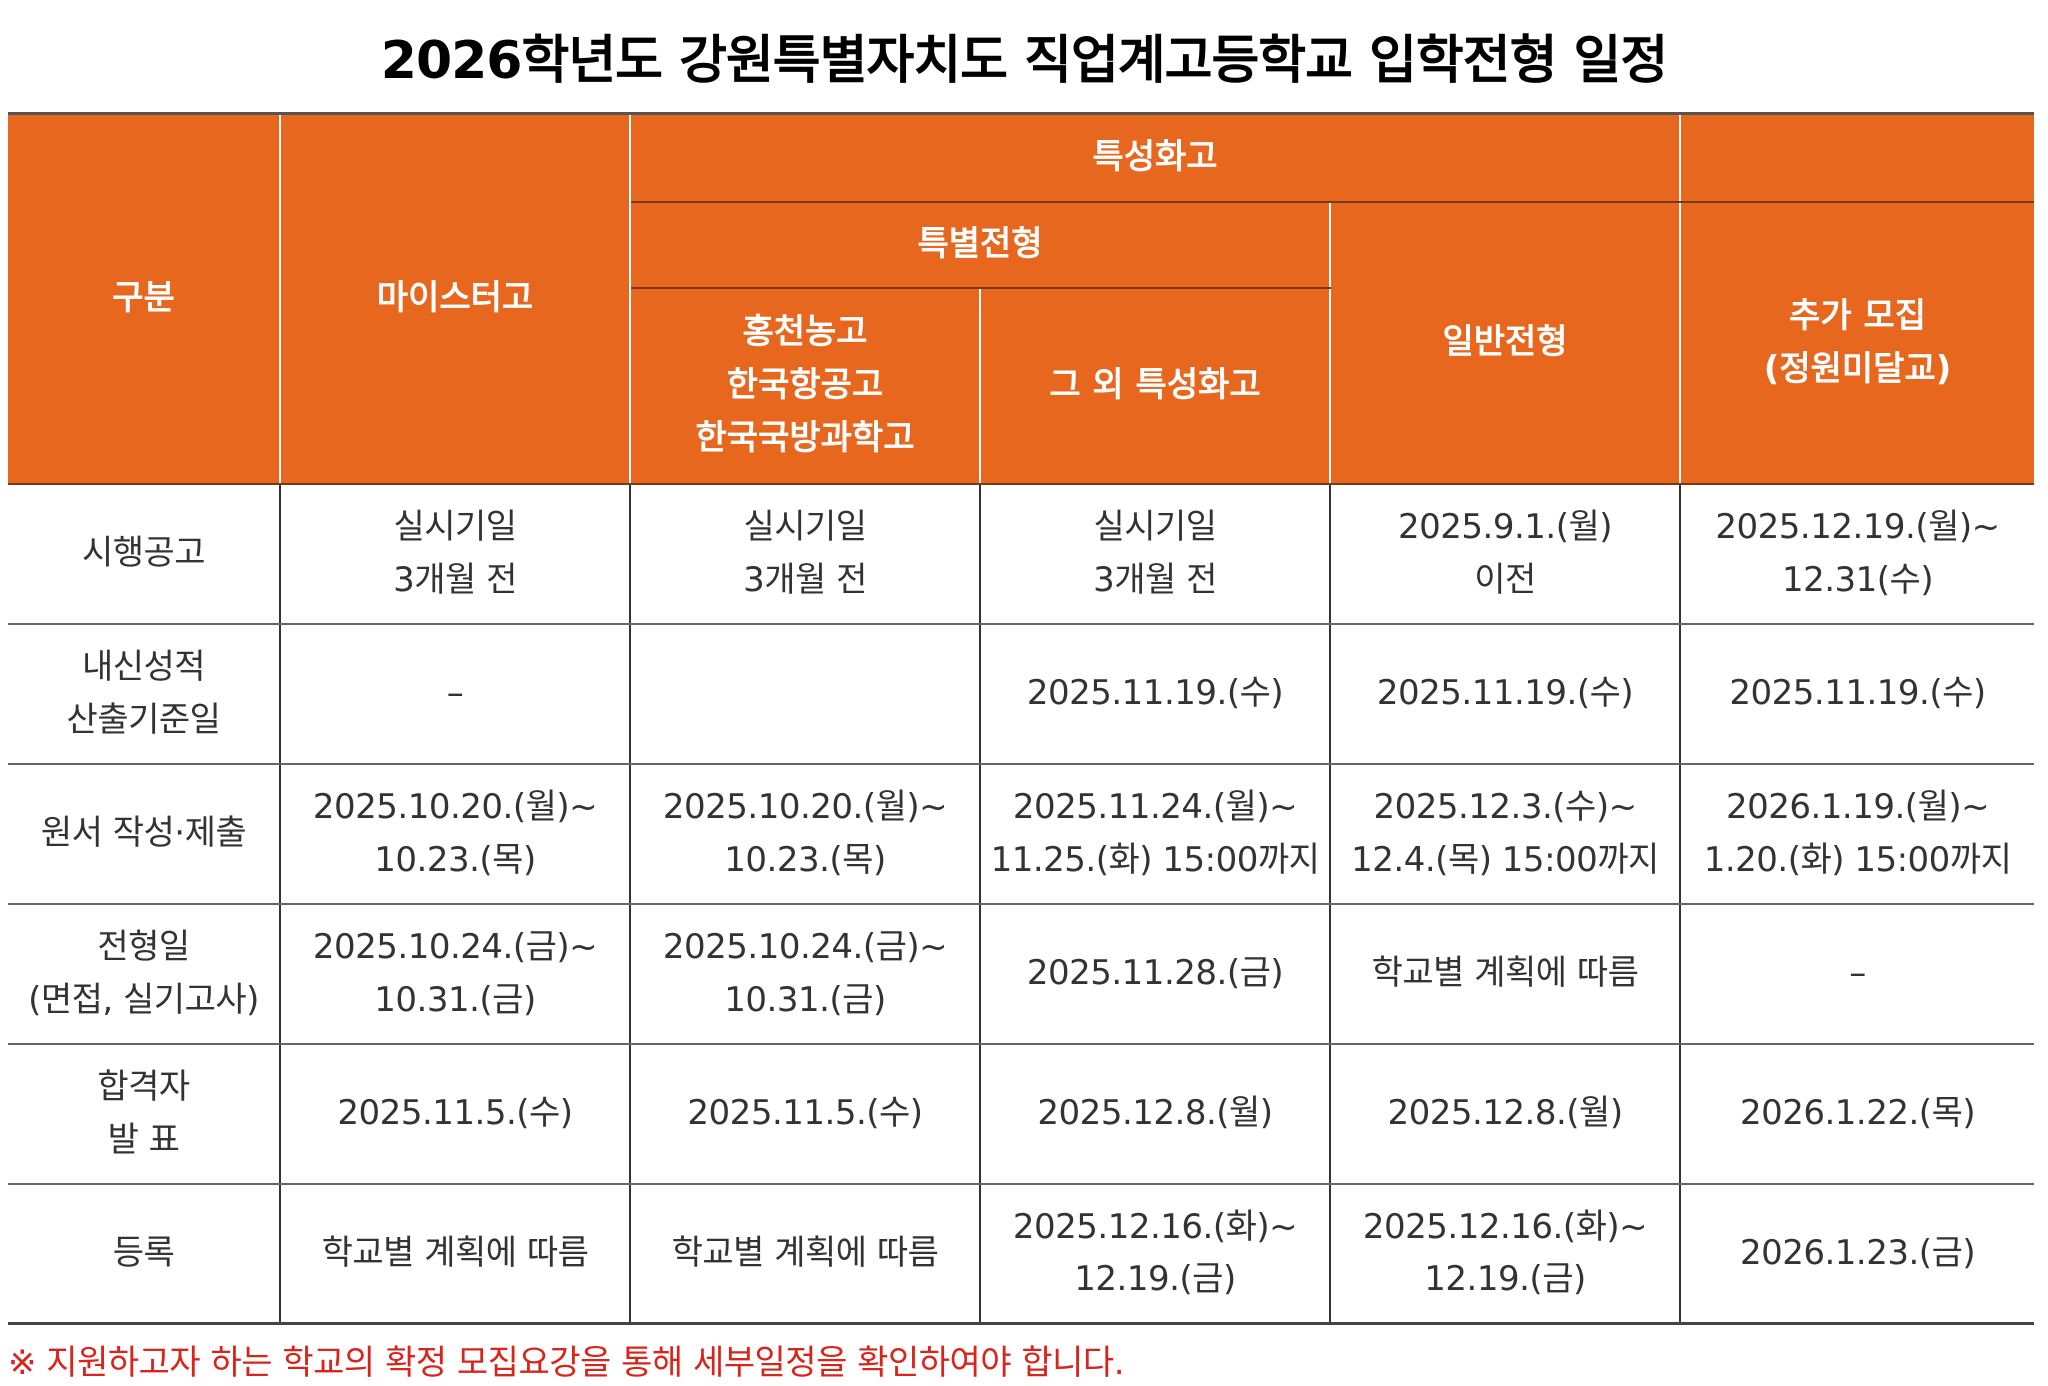 The width and height of the screenshot is (2048, 1386). Describe the element at coordinates (144, 834) in the screenshot. I see `row-label: 원서 작성·제출` at that location.